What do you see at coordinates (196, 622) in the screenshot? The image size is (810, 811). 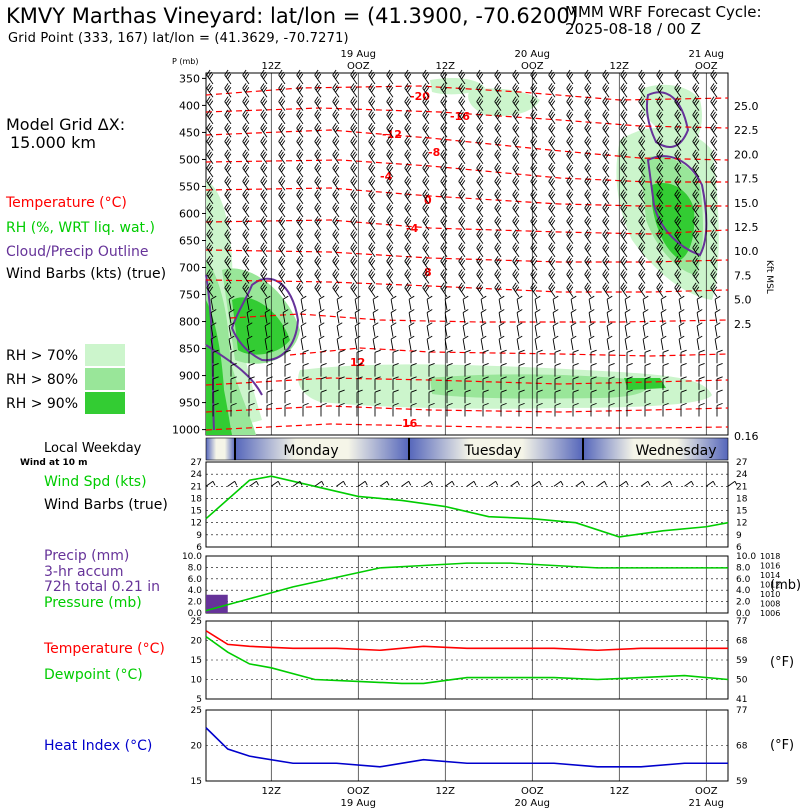 I see `temp-ytick-4: 25` at bounding box center [196, 622].